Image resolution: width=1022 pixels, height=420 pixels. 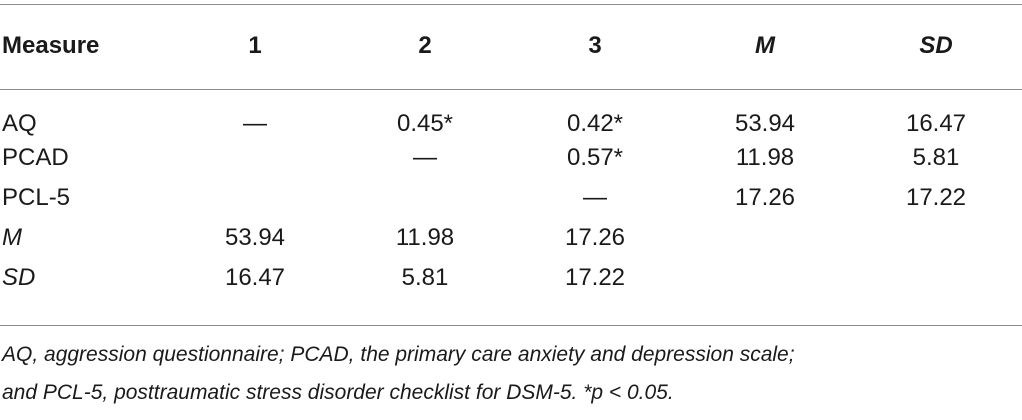 I want to click on table-row: PCAD — 0.57* 11.98 5.81, so click(x=511, y=158).